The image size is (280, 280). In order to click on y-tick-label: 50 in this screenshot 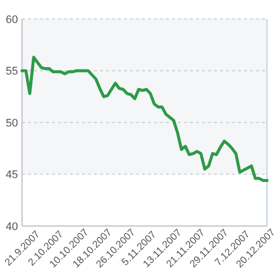, I will do `click(12, 123)`.